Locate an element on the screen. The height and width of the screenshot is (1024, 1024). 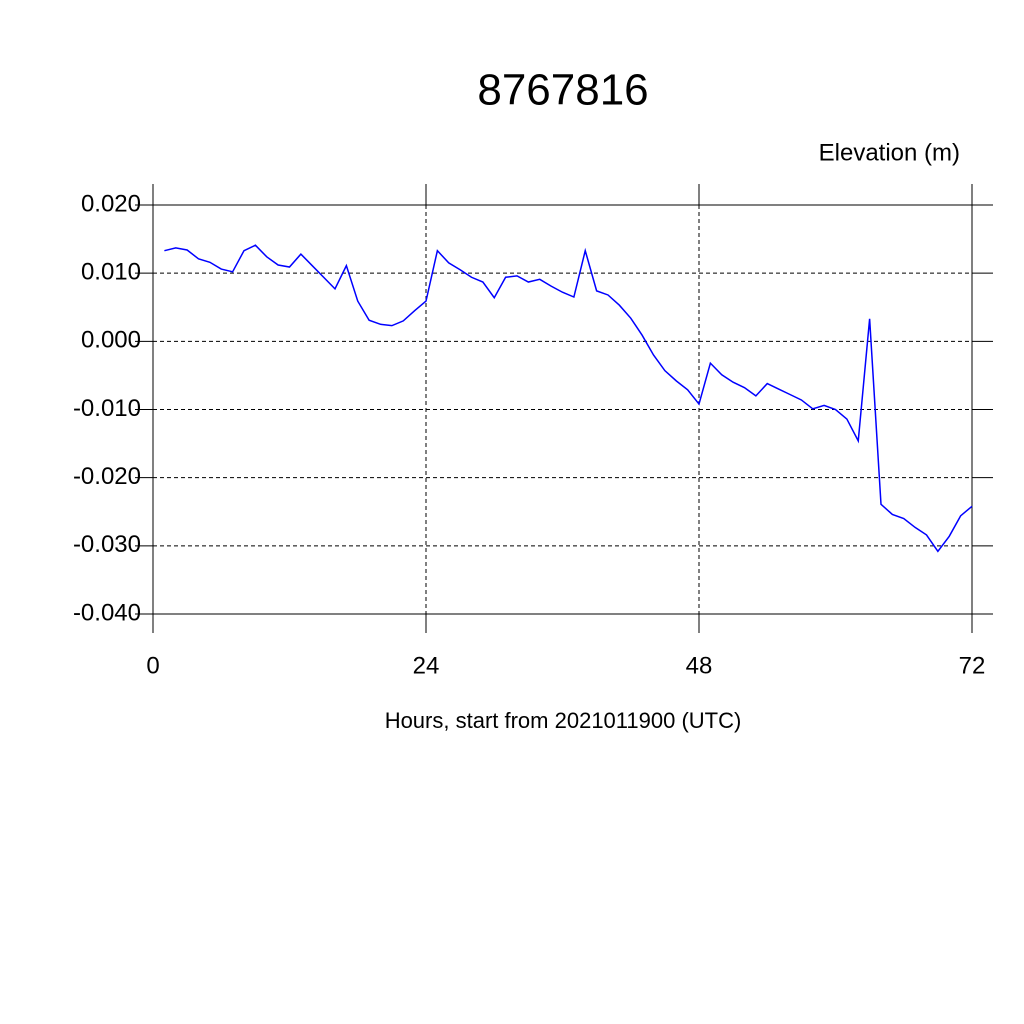
chart-title: 8767816 is located at coordinates (562, 90).